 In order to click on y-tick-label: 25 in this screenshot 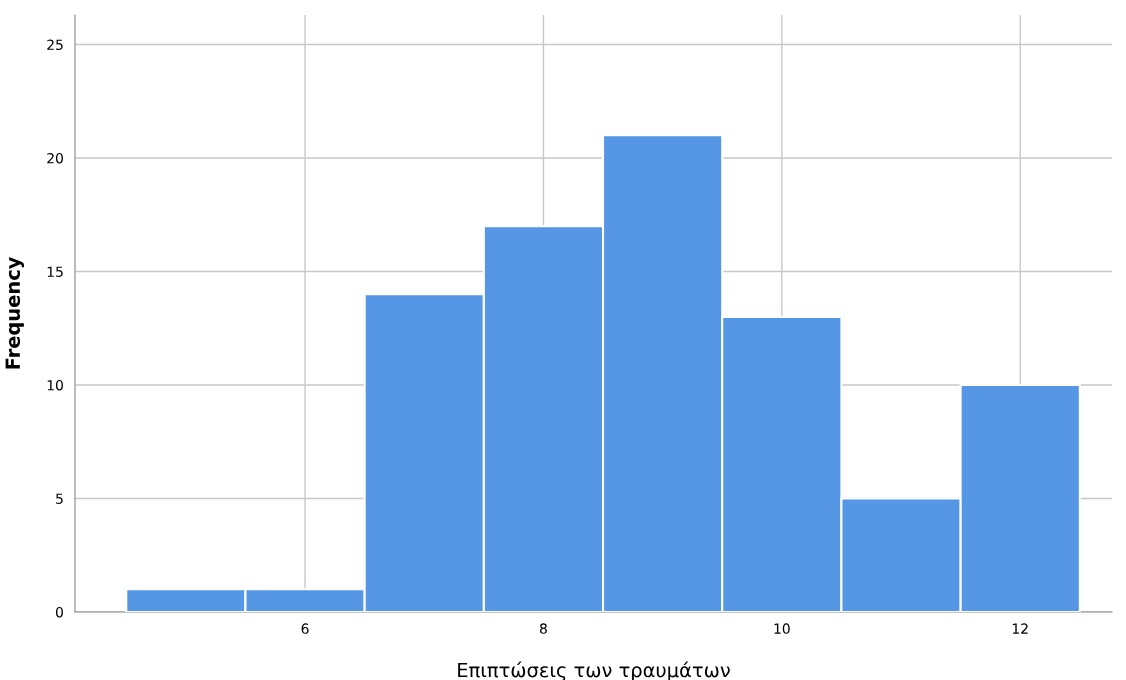, I will do `click(55, 44)`.